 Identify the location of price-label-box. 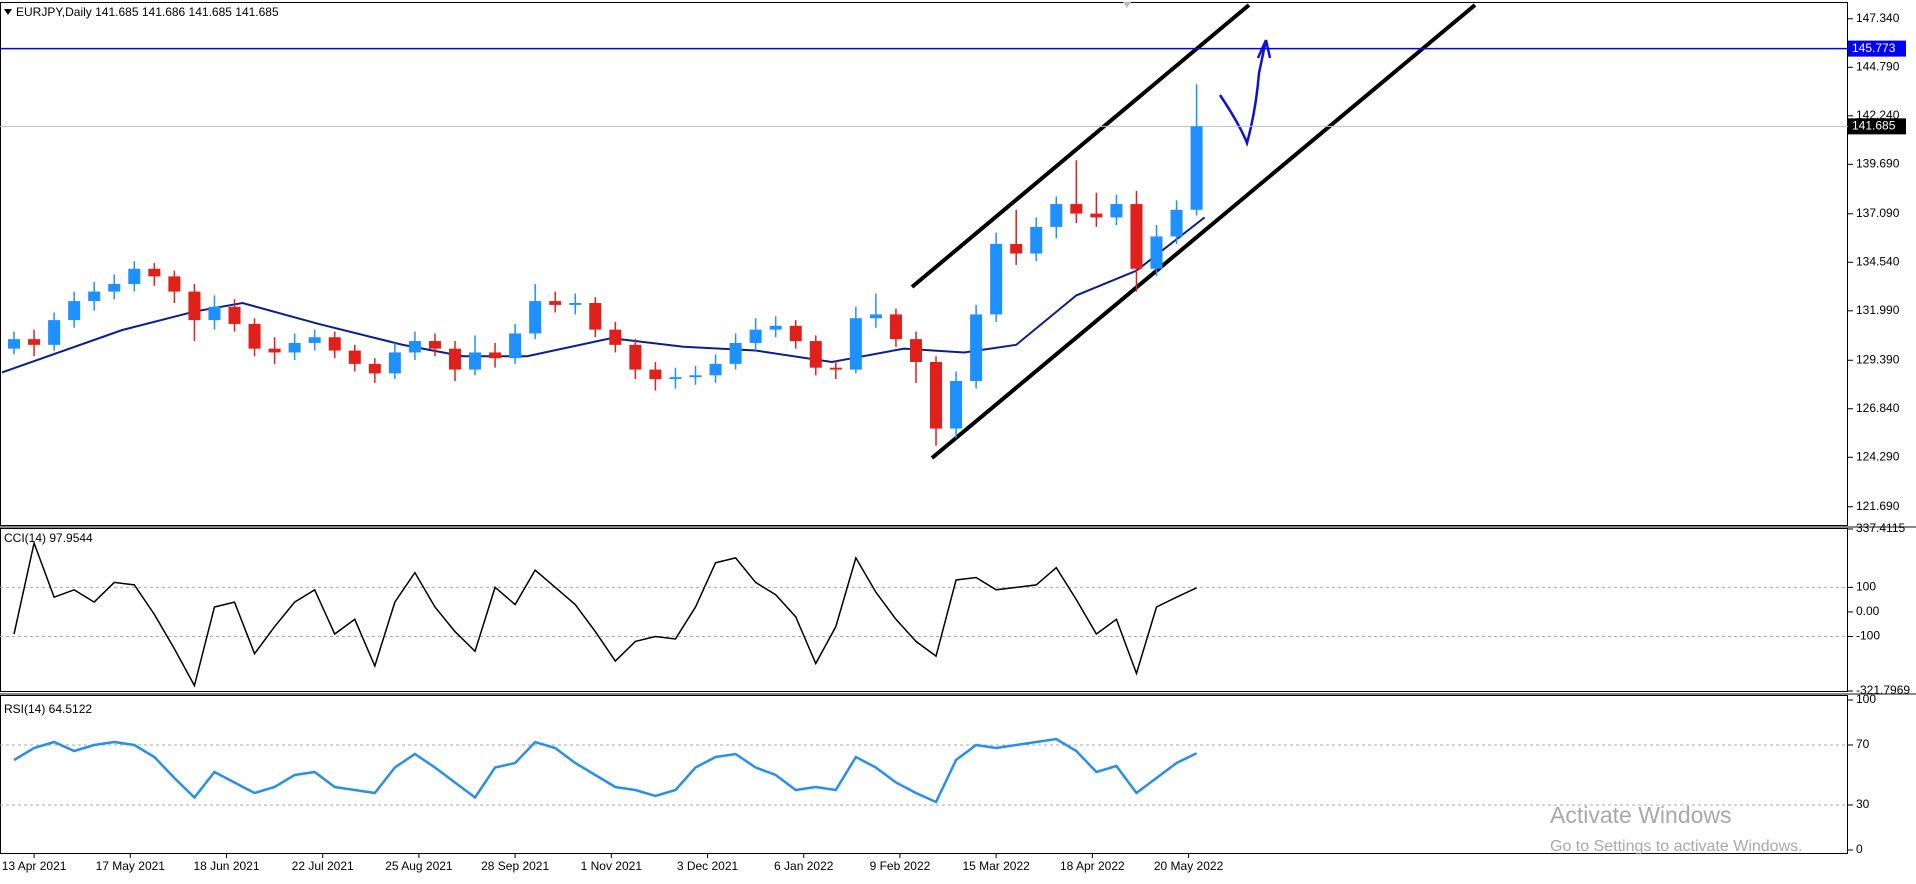
(1877, 126).